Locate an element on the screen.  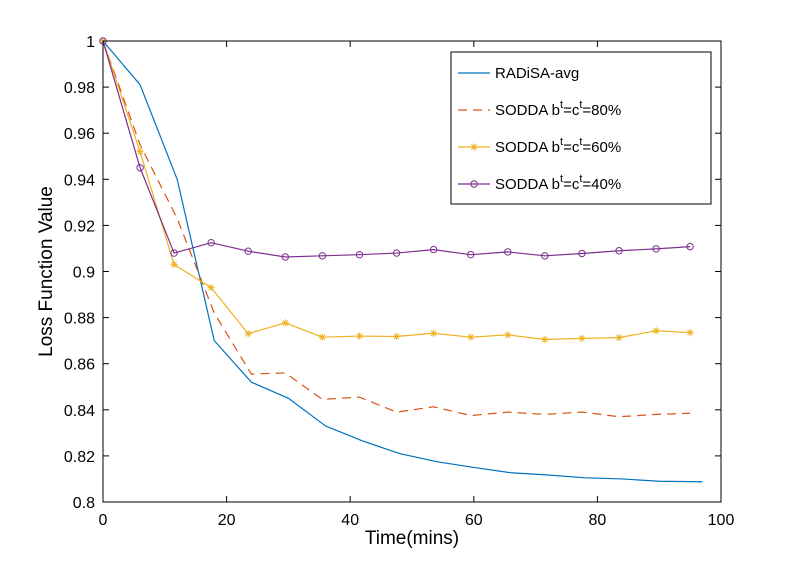
y-tick-label: 0.92 is located at coordinates (79, 226).